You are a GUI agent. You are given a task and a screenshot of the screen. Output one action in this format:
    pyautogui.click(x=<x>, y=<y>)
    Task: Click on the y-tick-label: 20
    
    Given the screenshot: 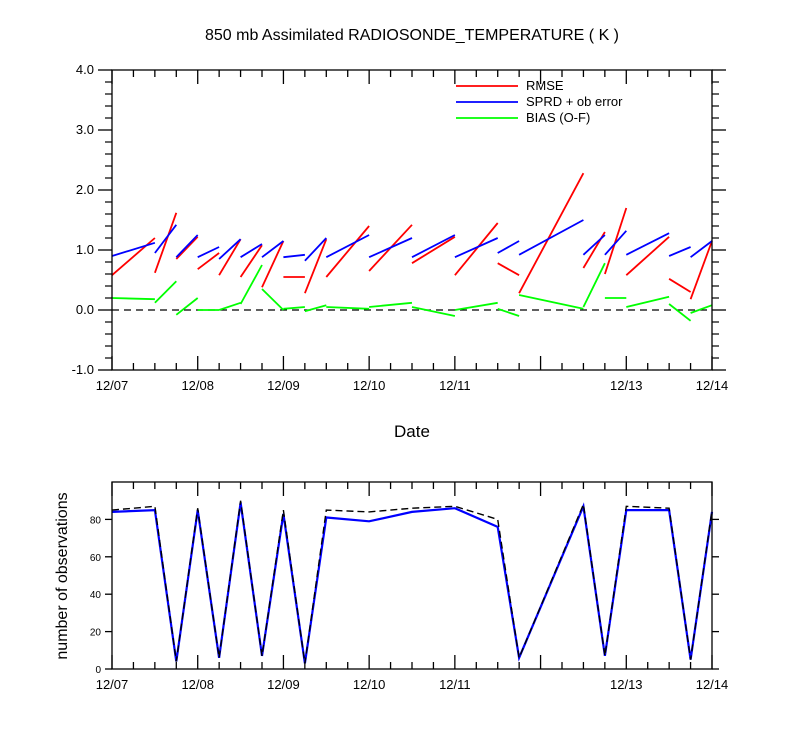 What is the action you would take?
    pyautogui.click(x=96, y=633)
    